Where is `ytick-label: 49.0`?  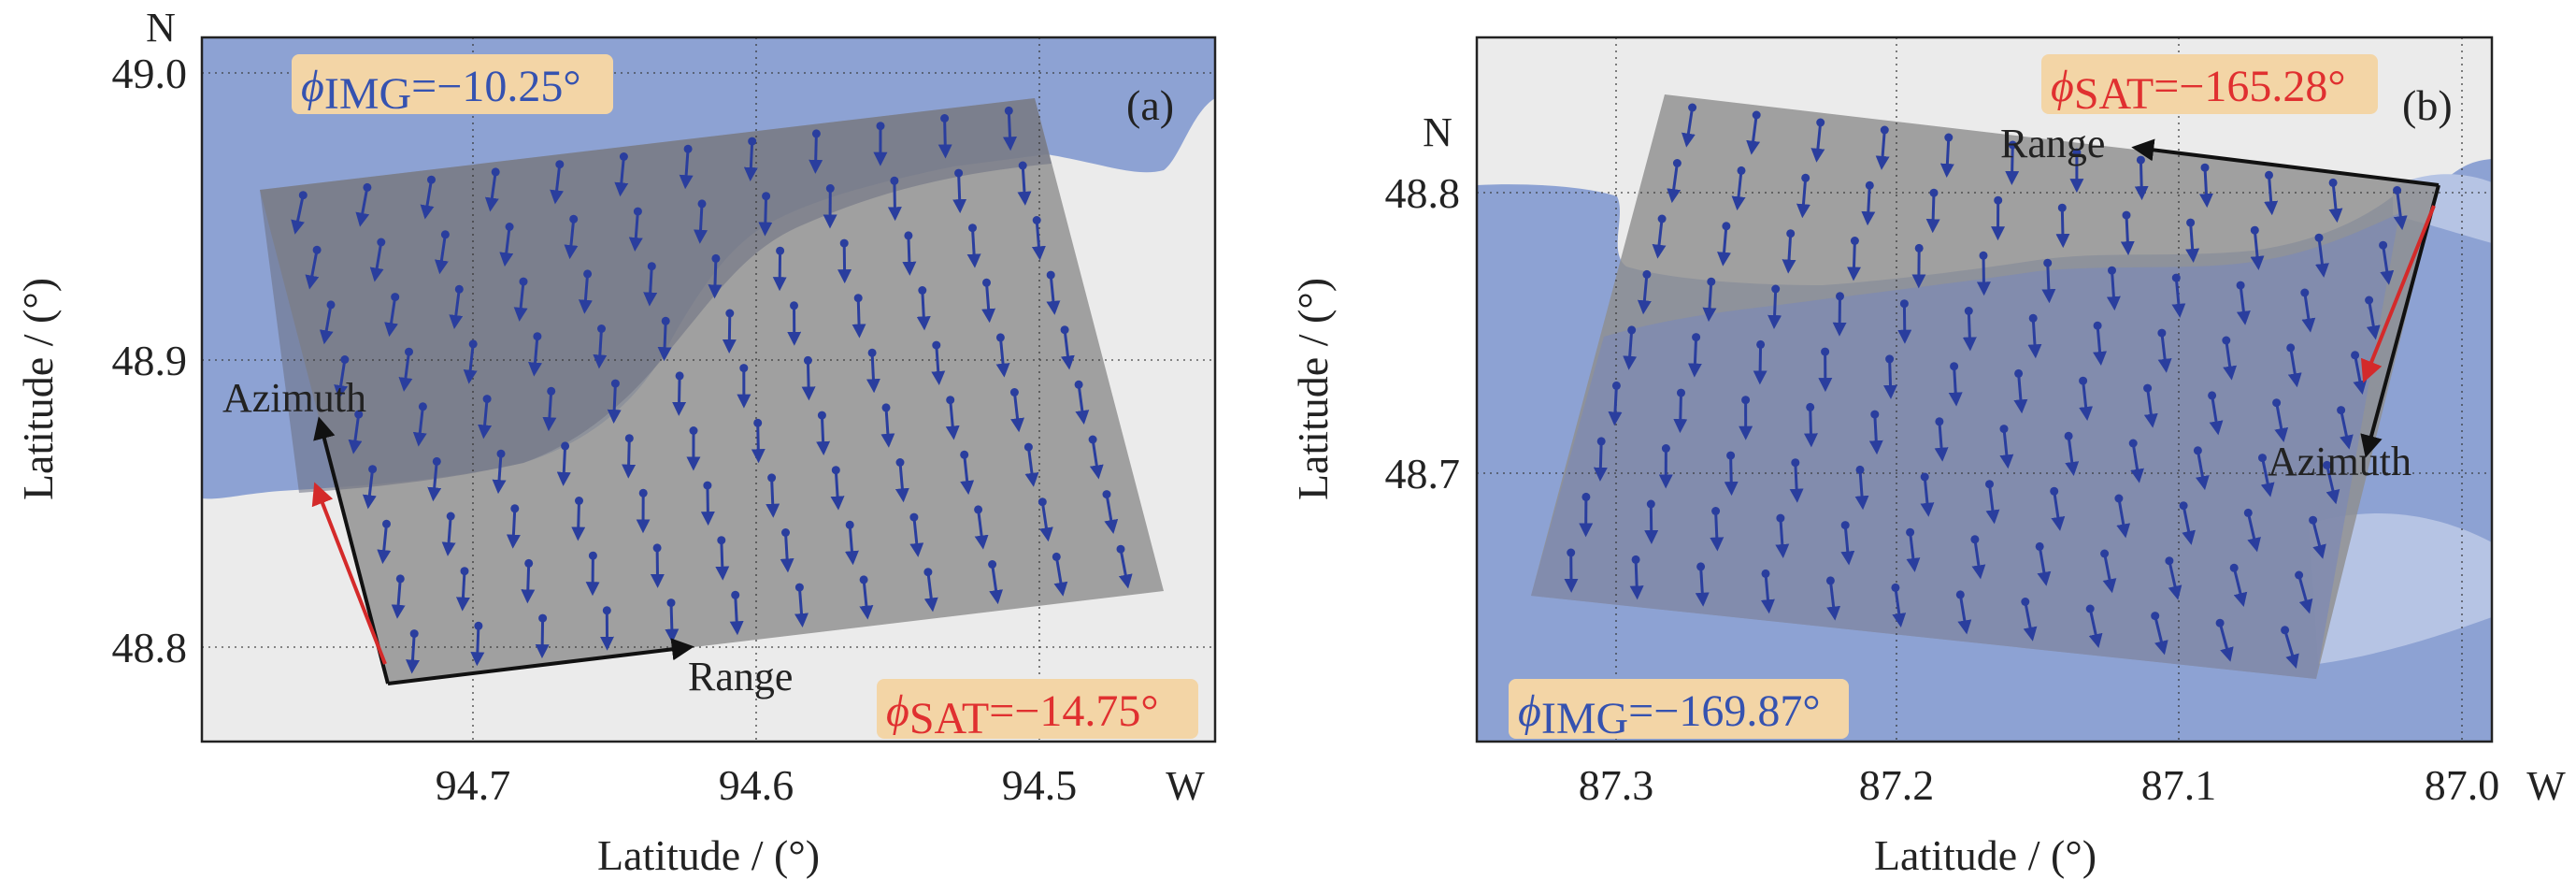
ytick-label: 49.0 is located at coordinates (150, 73).